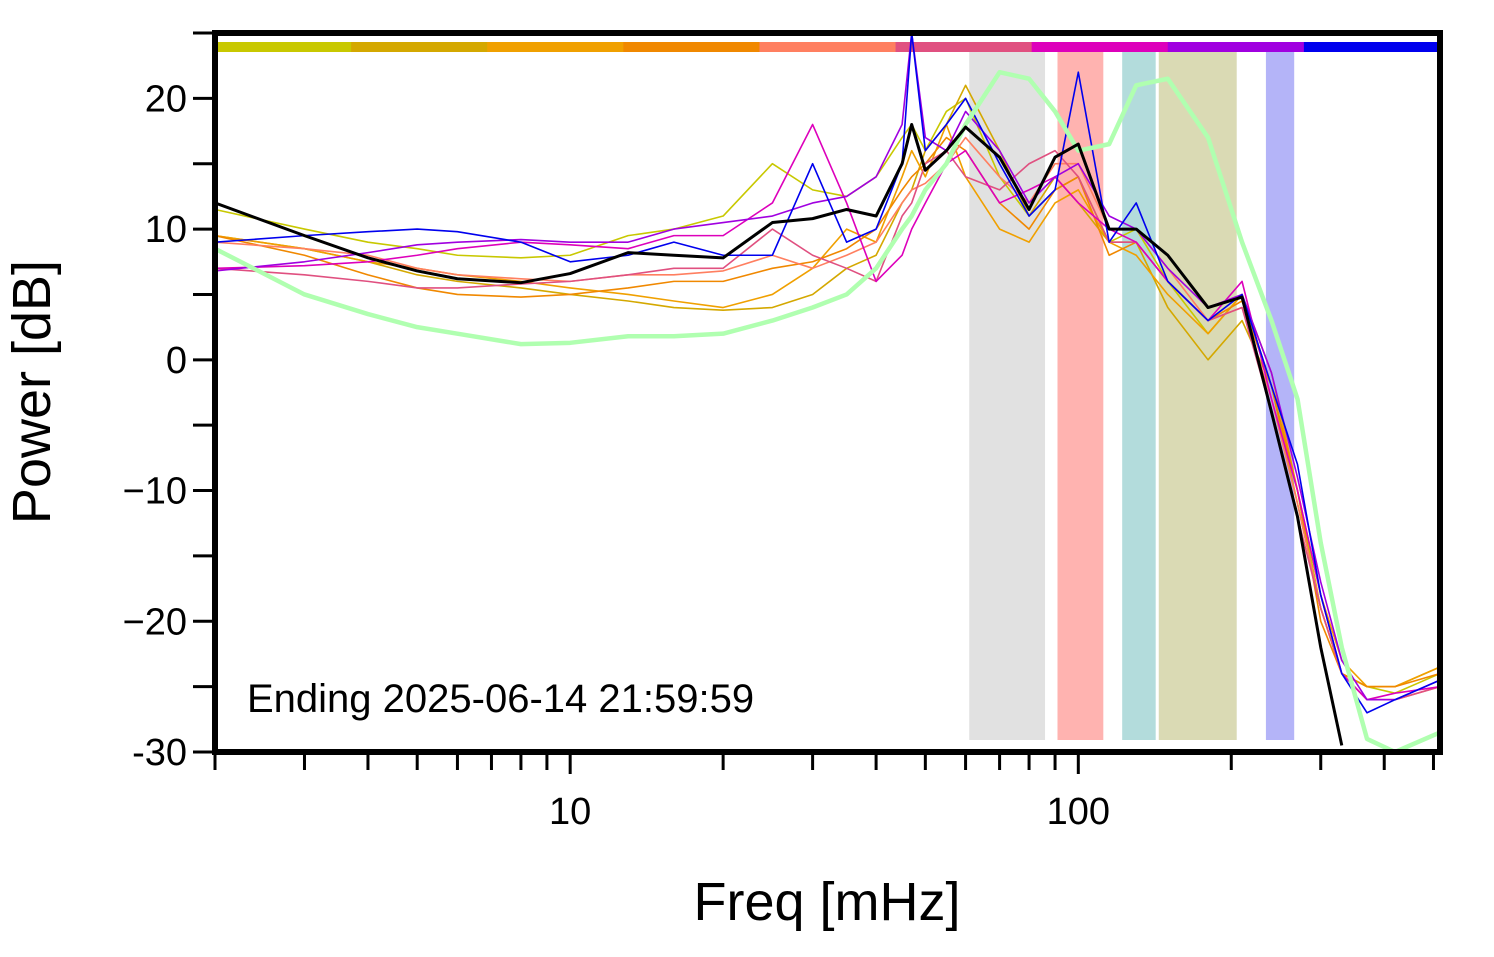  What do you see at coordinates (155, 622) in the screenshot?
I see `y-tick-label: −20` at bounding box center [155, 622].